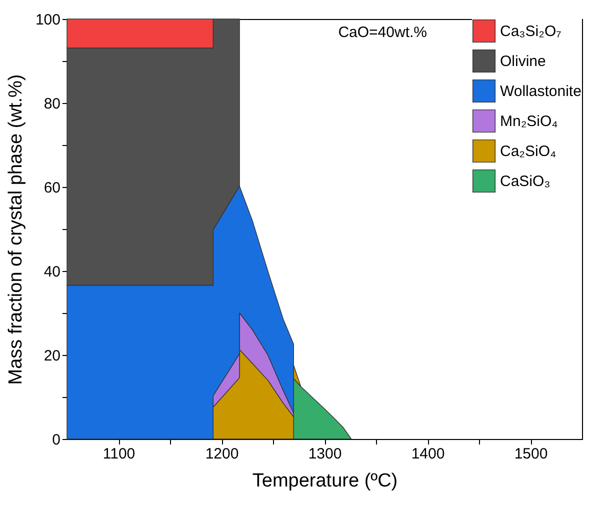 This screenshot has width=604, height=512. Describe the element at coordinates (47, 20) in the screenshot. I see `y-tick-label: 100` at that location.